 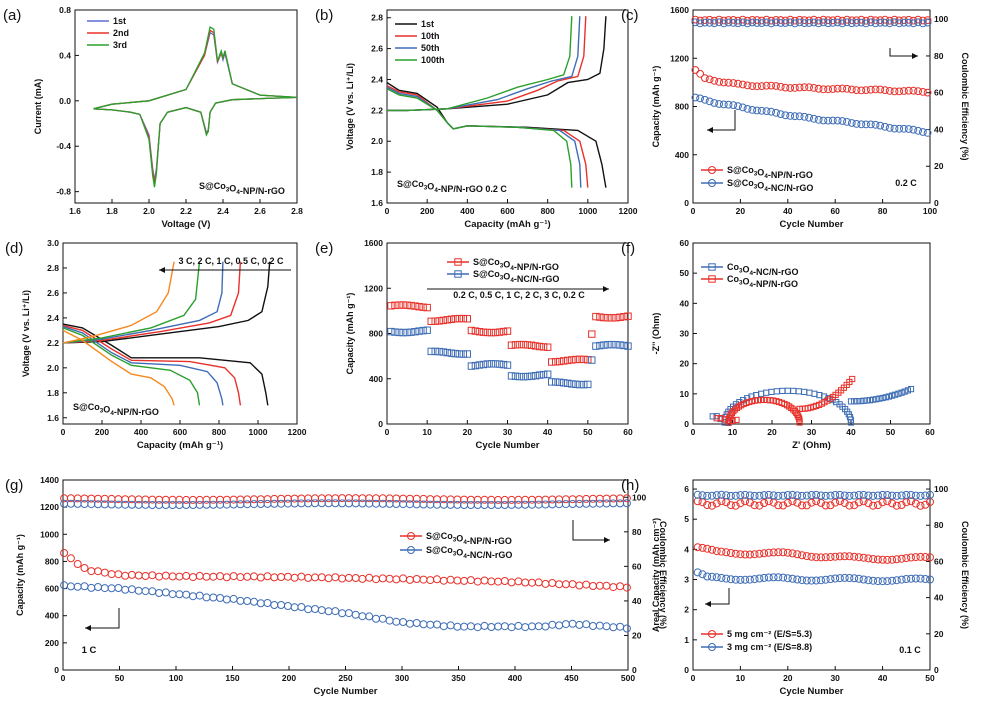 What do you see at coordinates (14, 248) in the screenshot?
I see `panel-label: (d)` at bounding box center [14, 248].